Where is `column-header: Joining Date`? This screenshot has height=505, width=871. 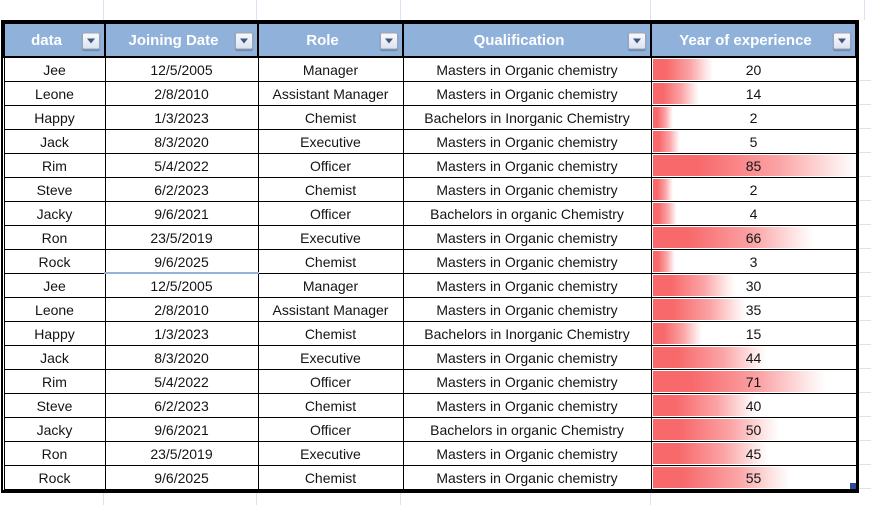 column-header: Joining Date is located at coordinates (181, 40).